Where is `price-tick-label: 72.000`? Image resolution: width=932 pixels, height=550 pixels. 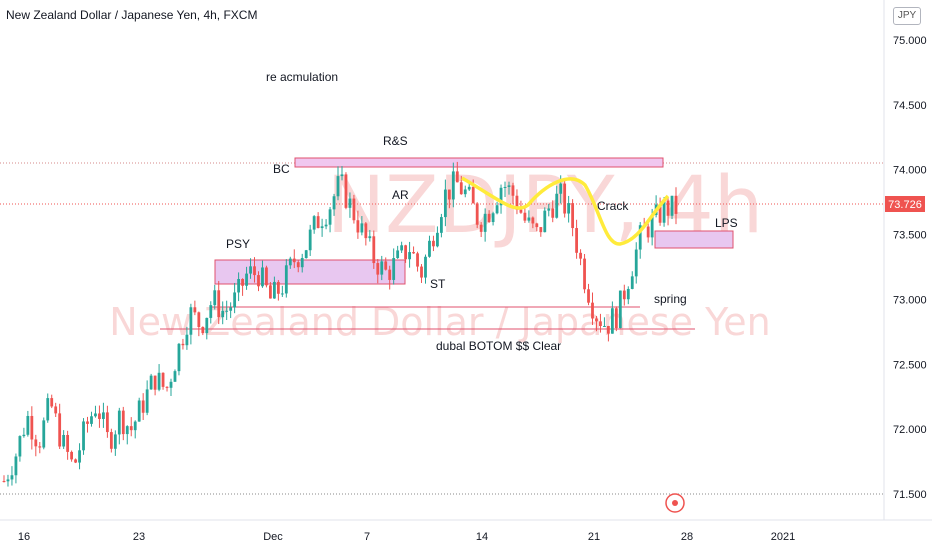
price-tick-label: 72.000 is located at coordinates (910, 430).